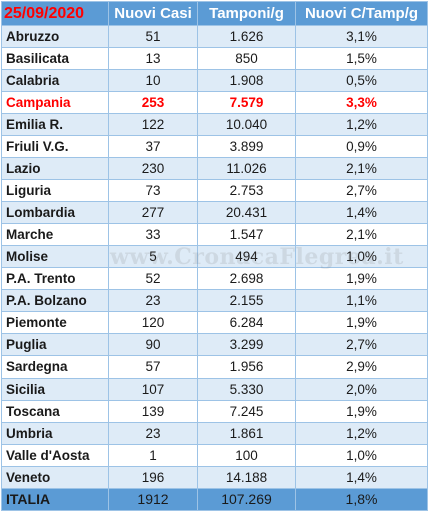  Describe the element at coordinates (55, 389) in the screenshot. I see `region-cell: Sicilia` at that location.